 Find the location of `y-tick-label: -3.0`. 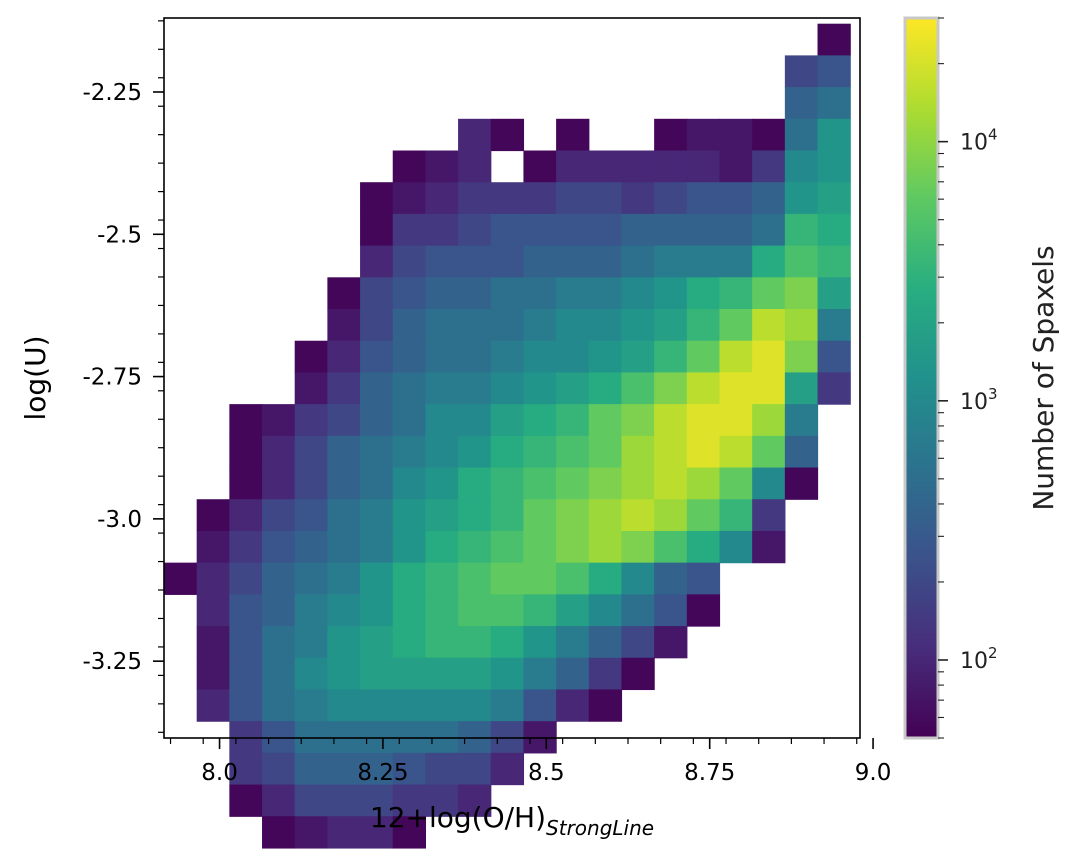

y-tick-label: -3.0 is located at coordinates (119, 520).